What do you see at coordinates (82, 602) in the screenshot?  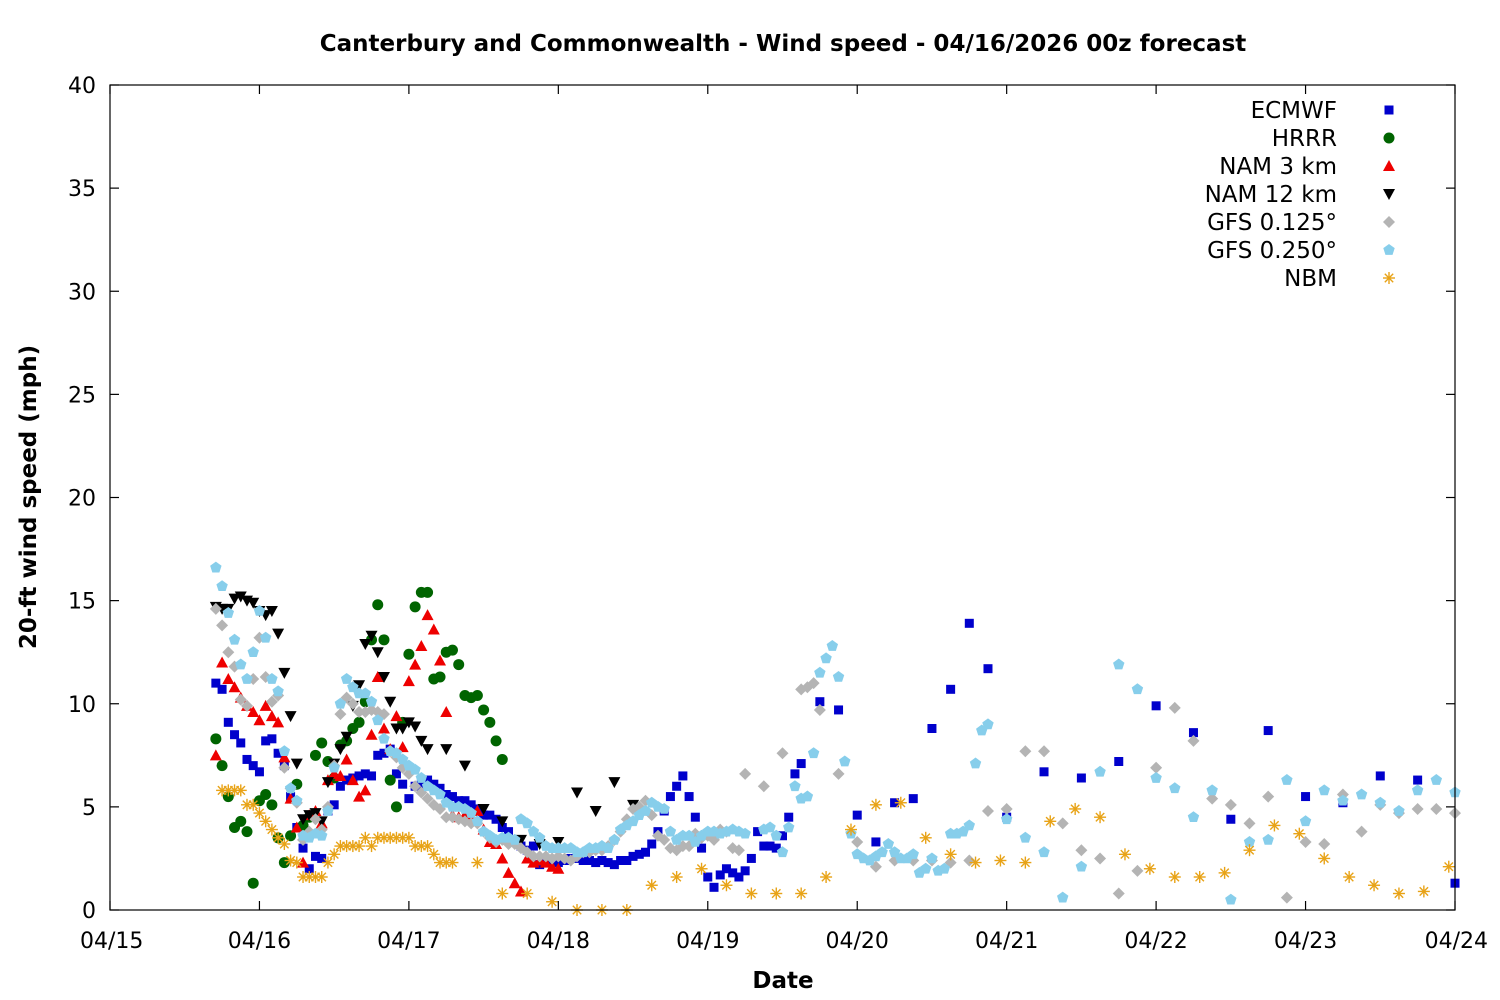 I see `y-tick-label: 15` at bounding box center [82, 602].